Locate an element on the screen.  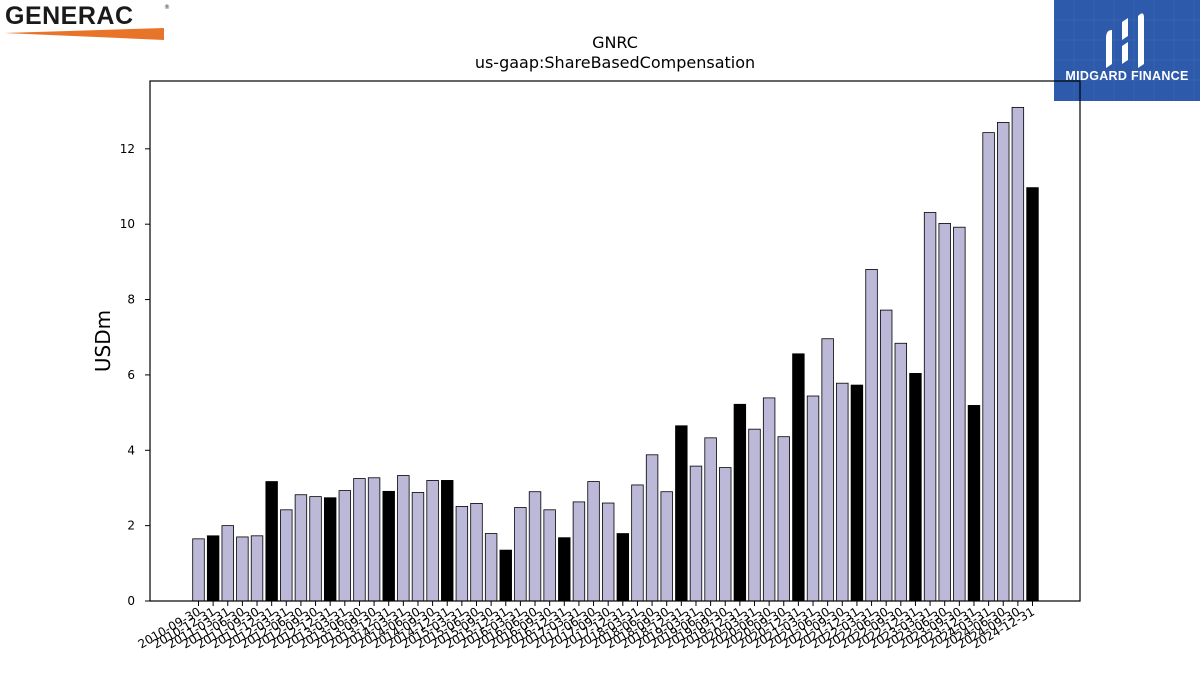
y-tick-label: 2 is located at coordinates (131, 526).